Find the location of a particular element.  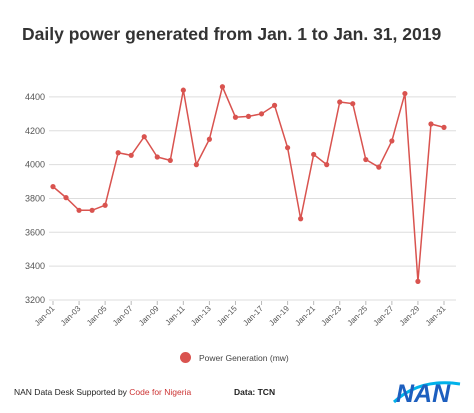

x-tick-label: Jan-11 is located at coordinates (176, 316).